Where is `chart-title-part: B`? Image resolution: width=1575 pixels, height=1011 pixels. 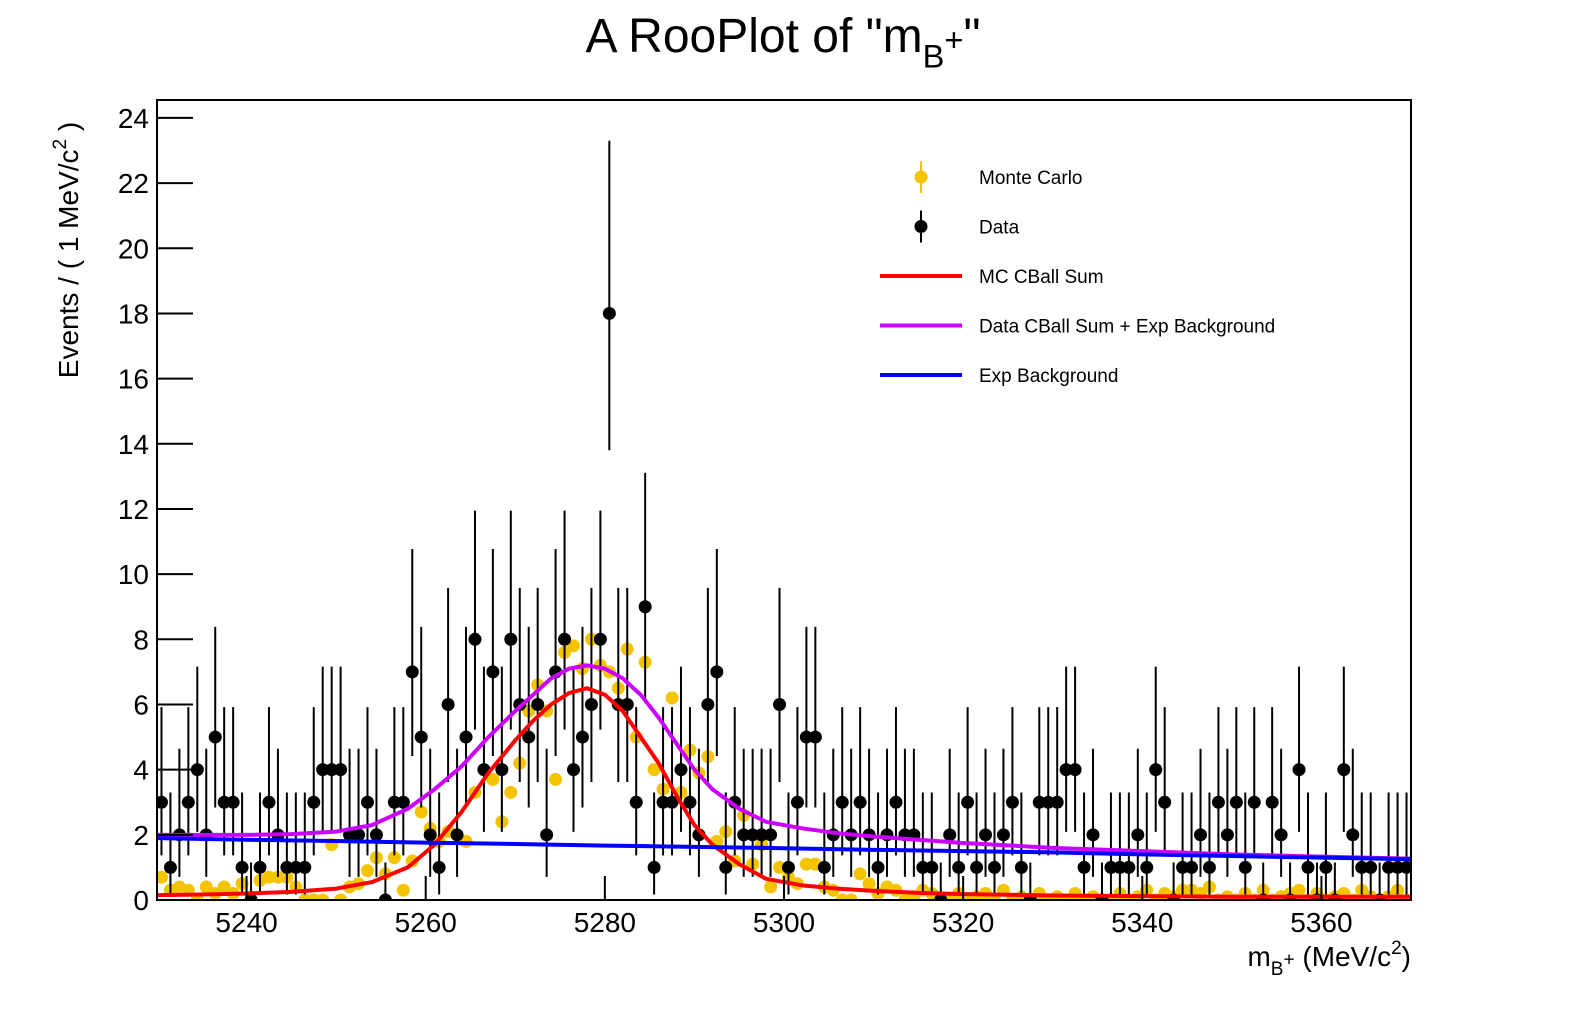
chart-title-part: B is located at coordinates (934, 55).